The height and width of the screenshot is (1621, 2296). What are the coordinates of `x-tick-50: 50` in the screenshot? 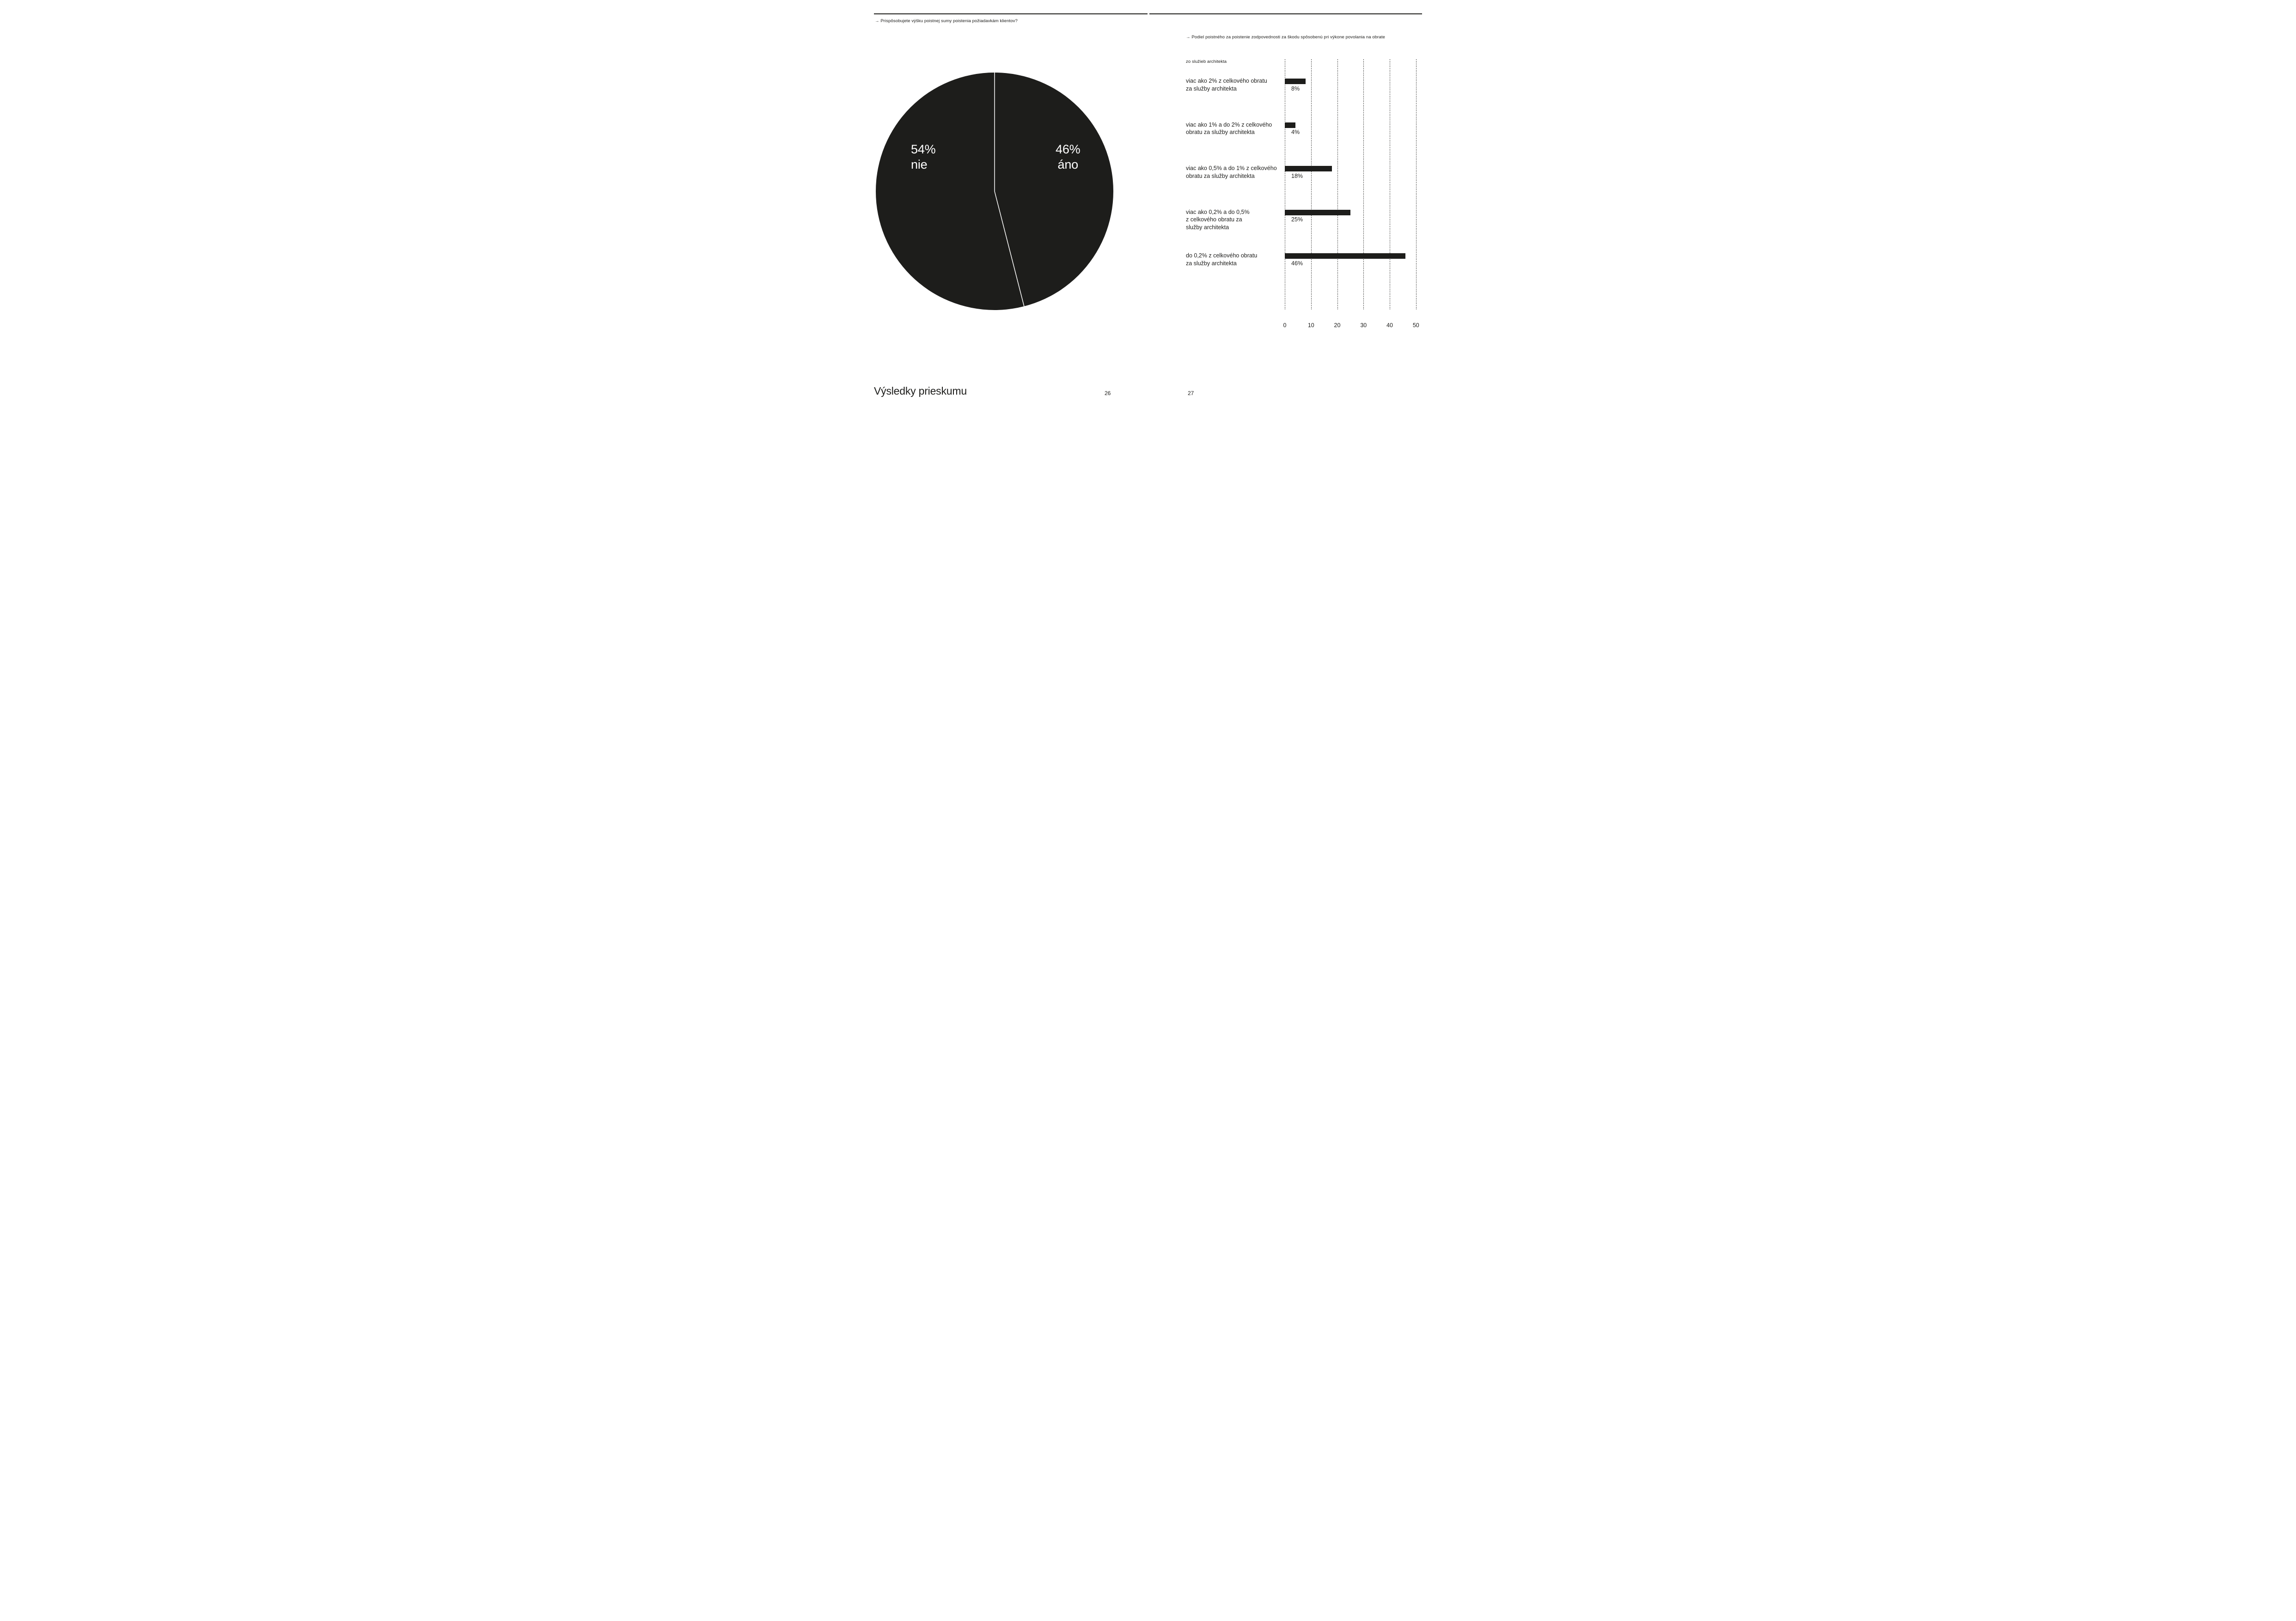 It's located at (1415, 325).